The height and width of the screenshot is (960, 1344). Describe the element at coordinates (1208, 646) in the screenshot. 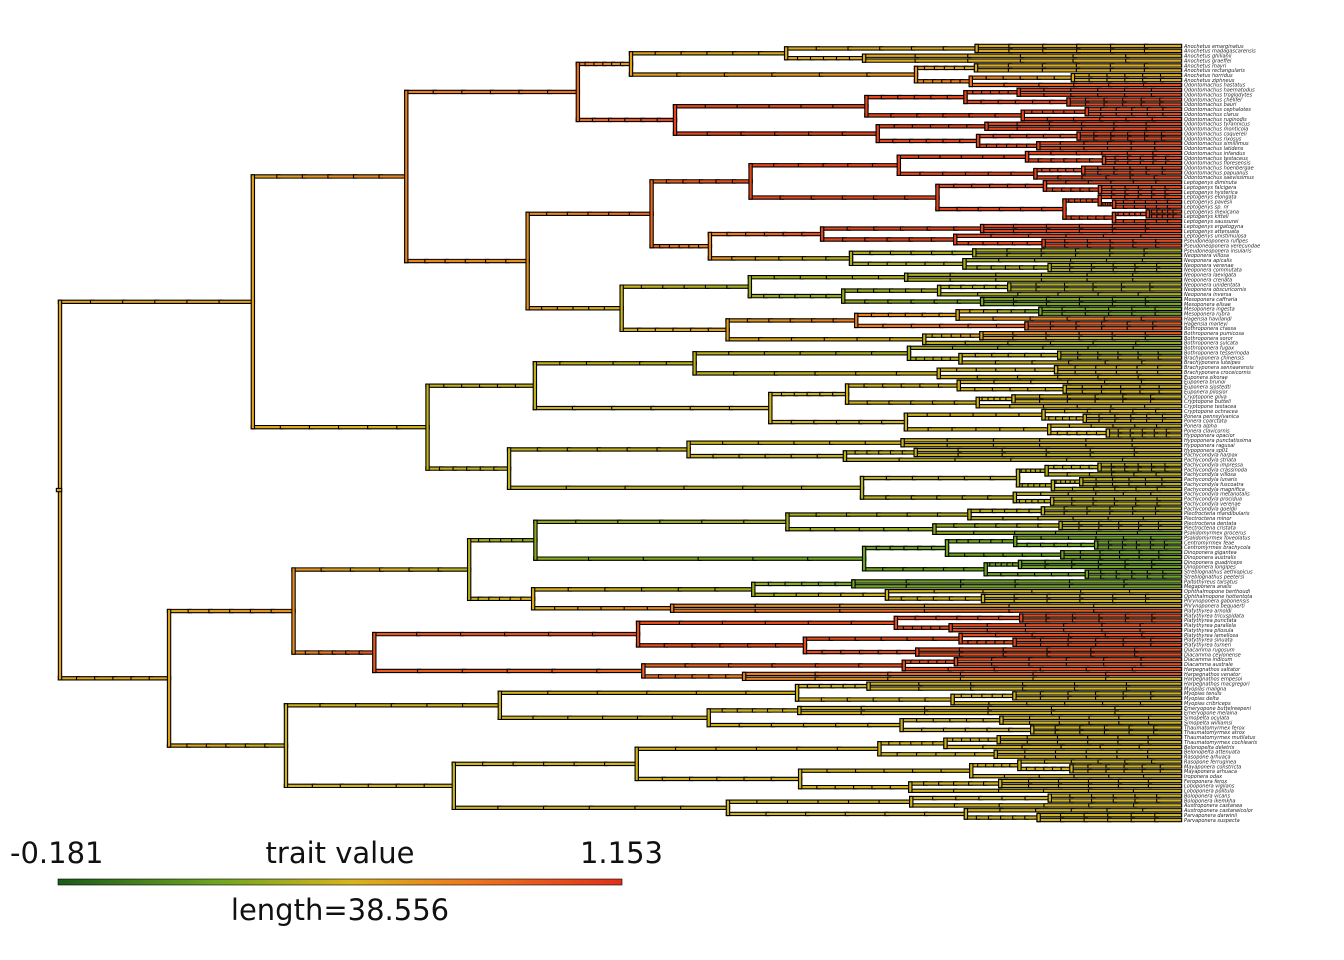

I see `tip-label: Platythyrea turneri` at that location.